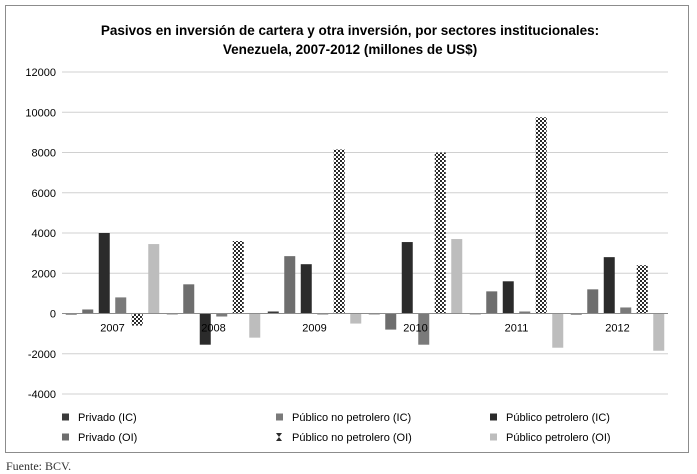  What do you see at coordinates (351, 418) in the screenshot?
I see `legend-label: Público no petrolero (IC)` at bounding box center [351, 418].